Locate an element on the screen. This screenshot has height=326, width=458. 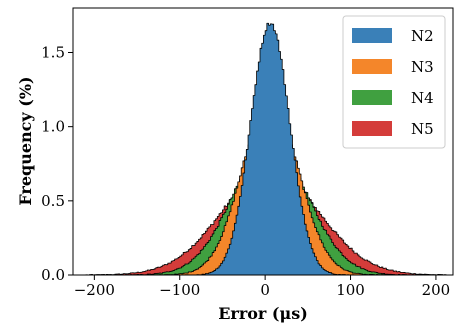
y-tick-label: 1.5 is located at coordinates (53, 53).